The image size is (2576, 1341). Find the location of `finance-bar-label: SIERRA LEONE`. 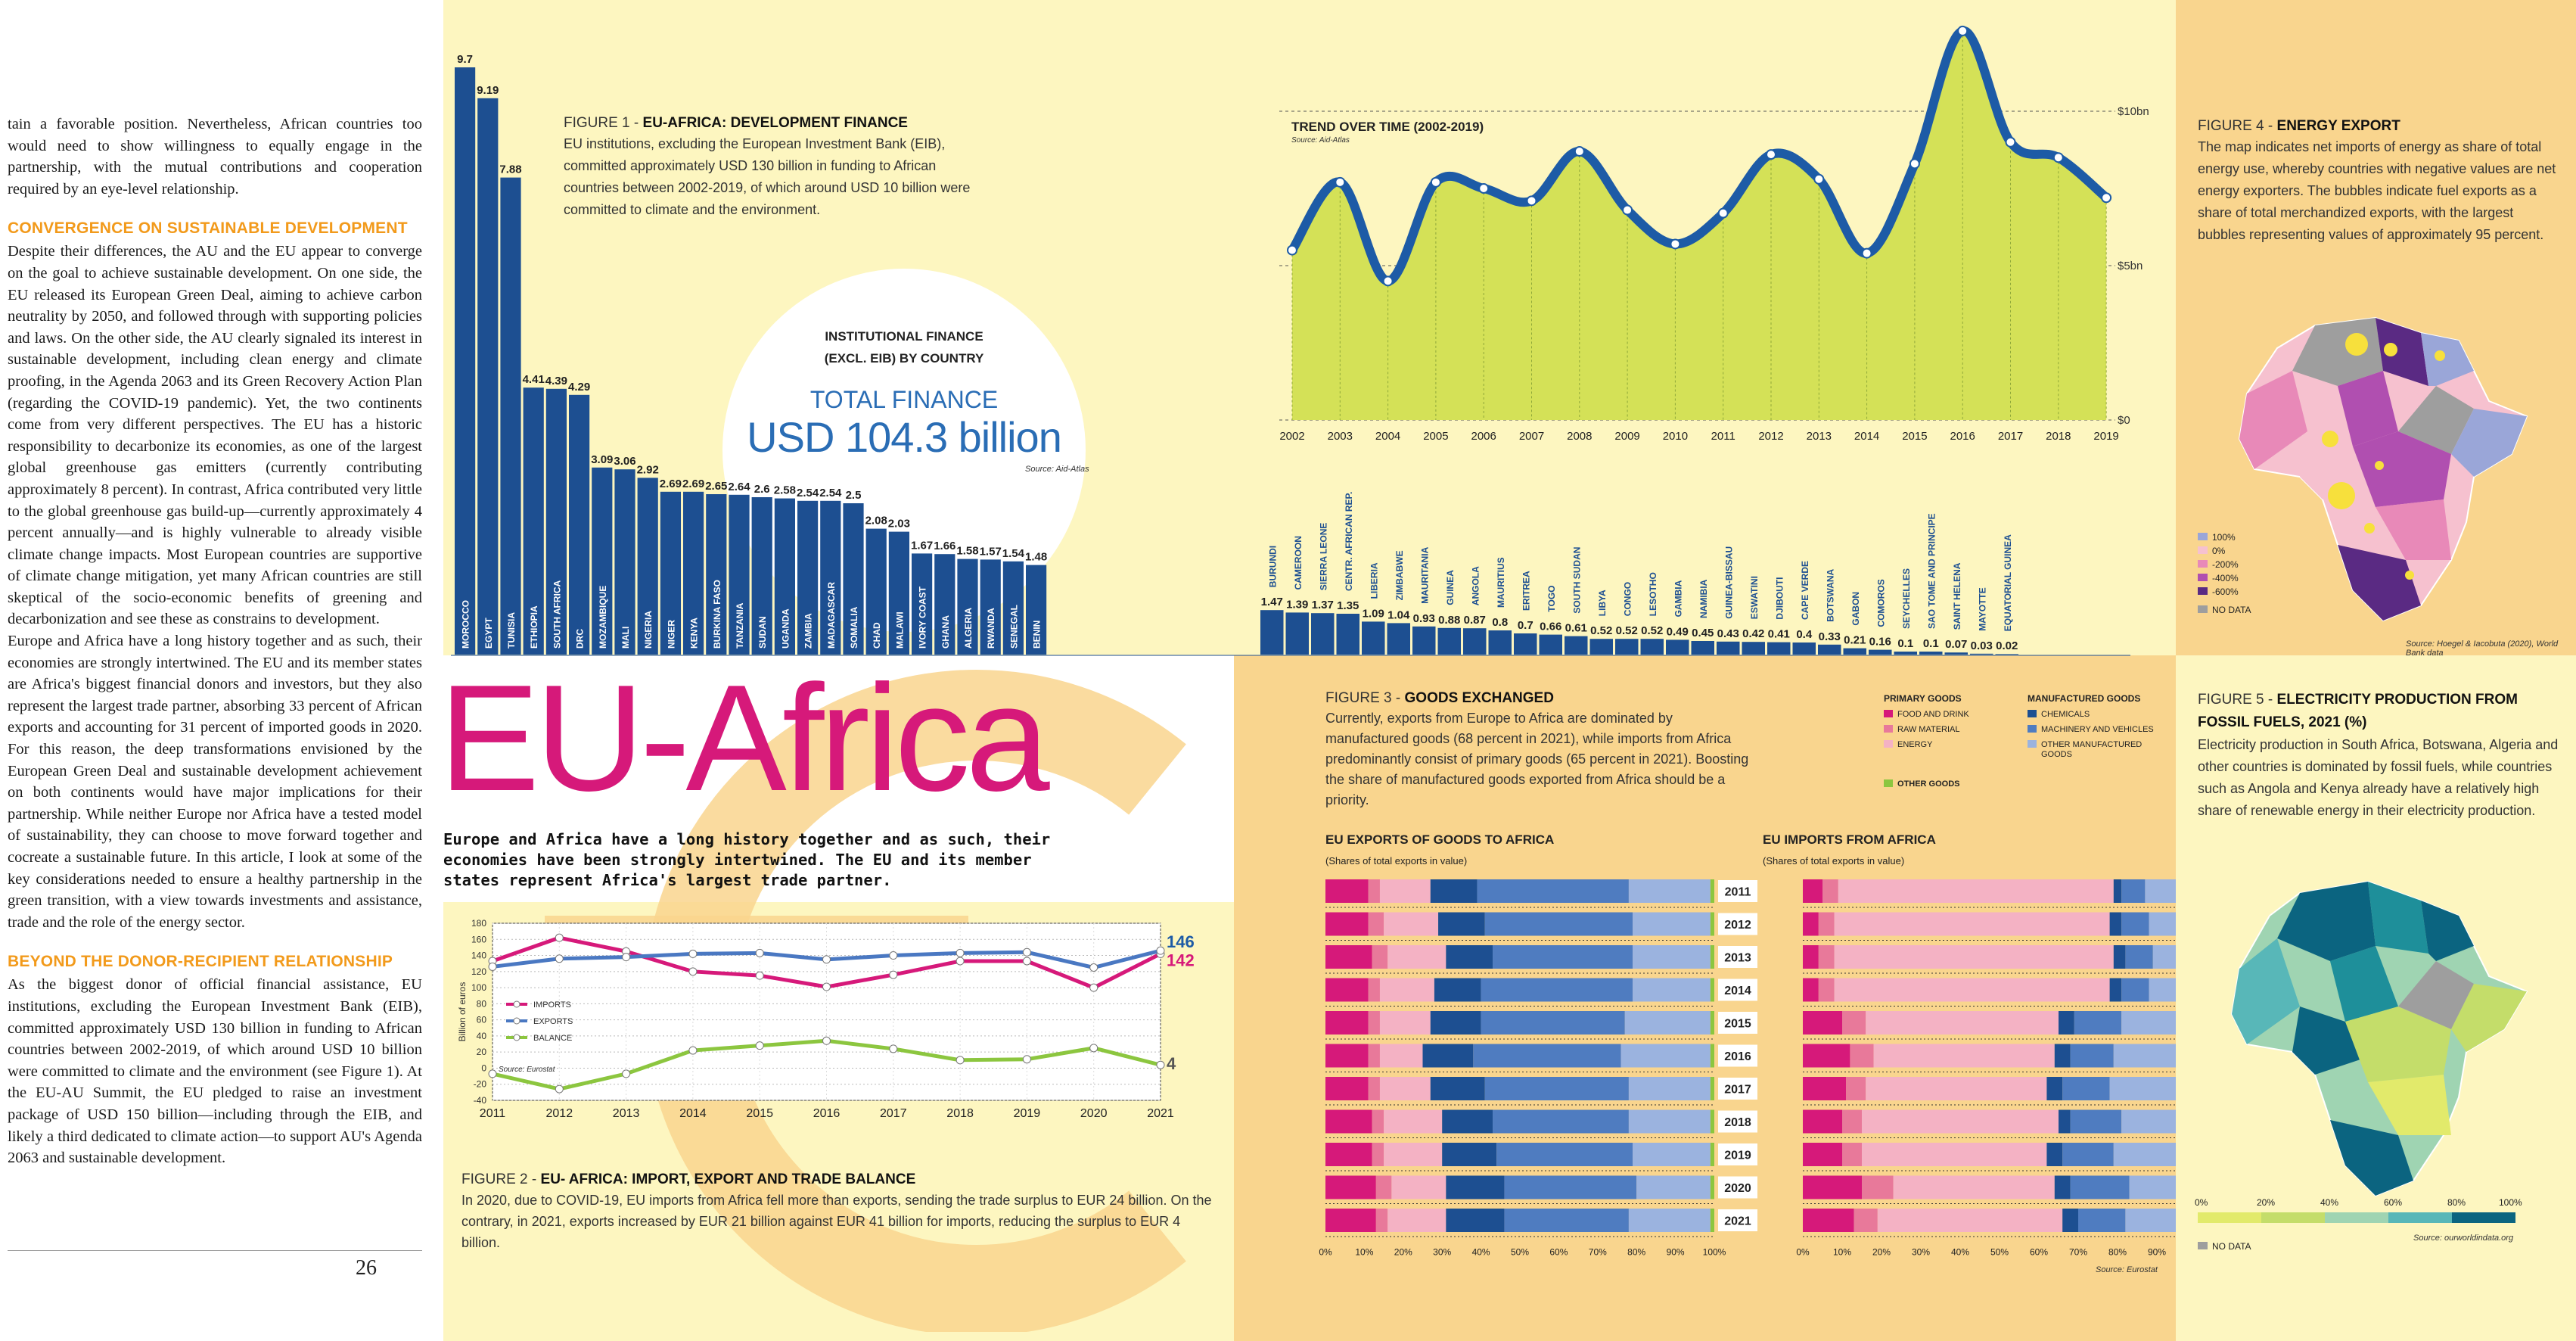

finance-bar-label: SIERRA LEONE is located at coordinates (1323, 557).